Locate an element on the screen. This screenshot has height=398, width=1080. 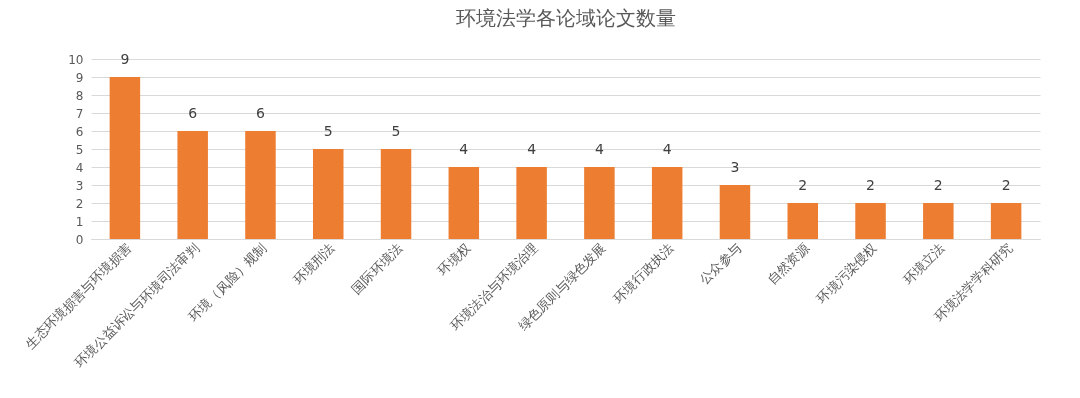
x-tick-label: 自然资源 is located at coordinates (788, 264).